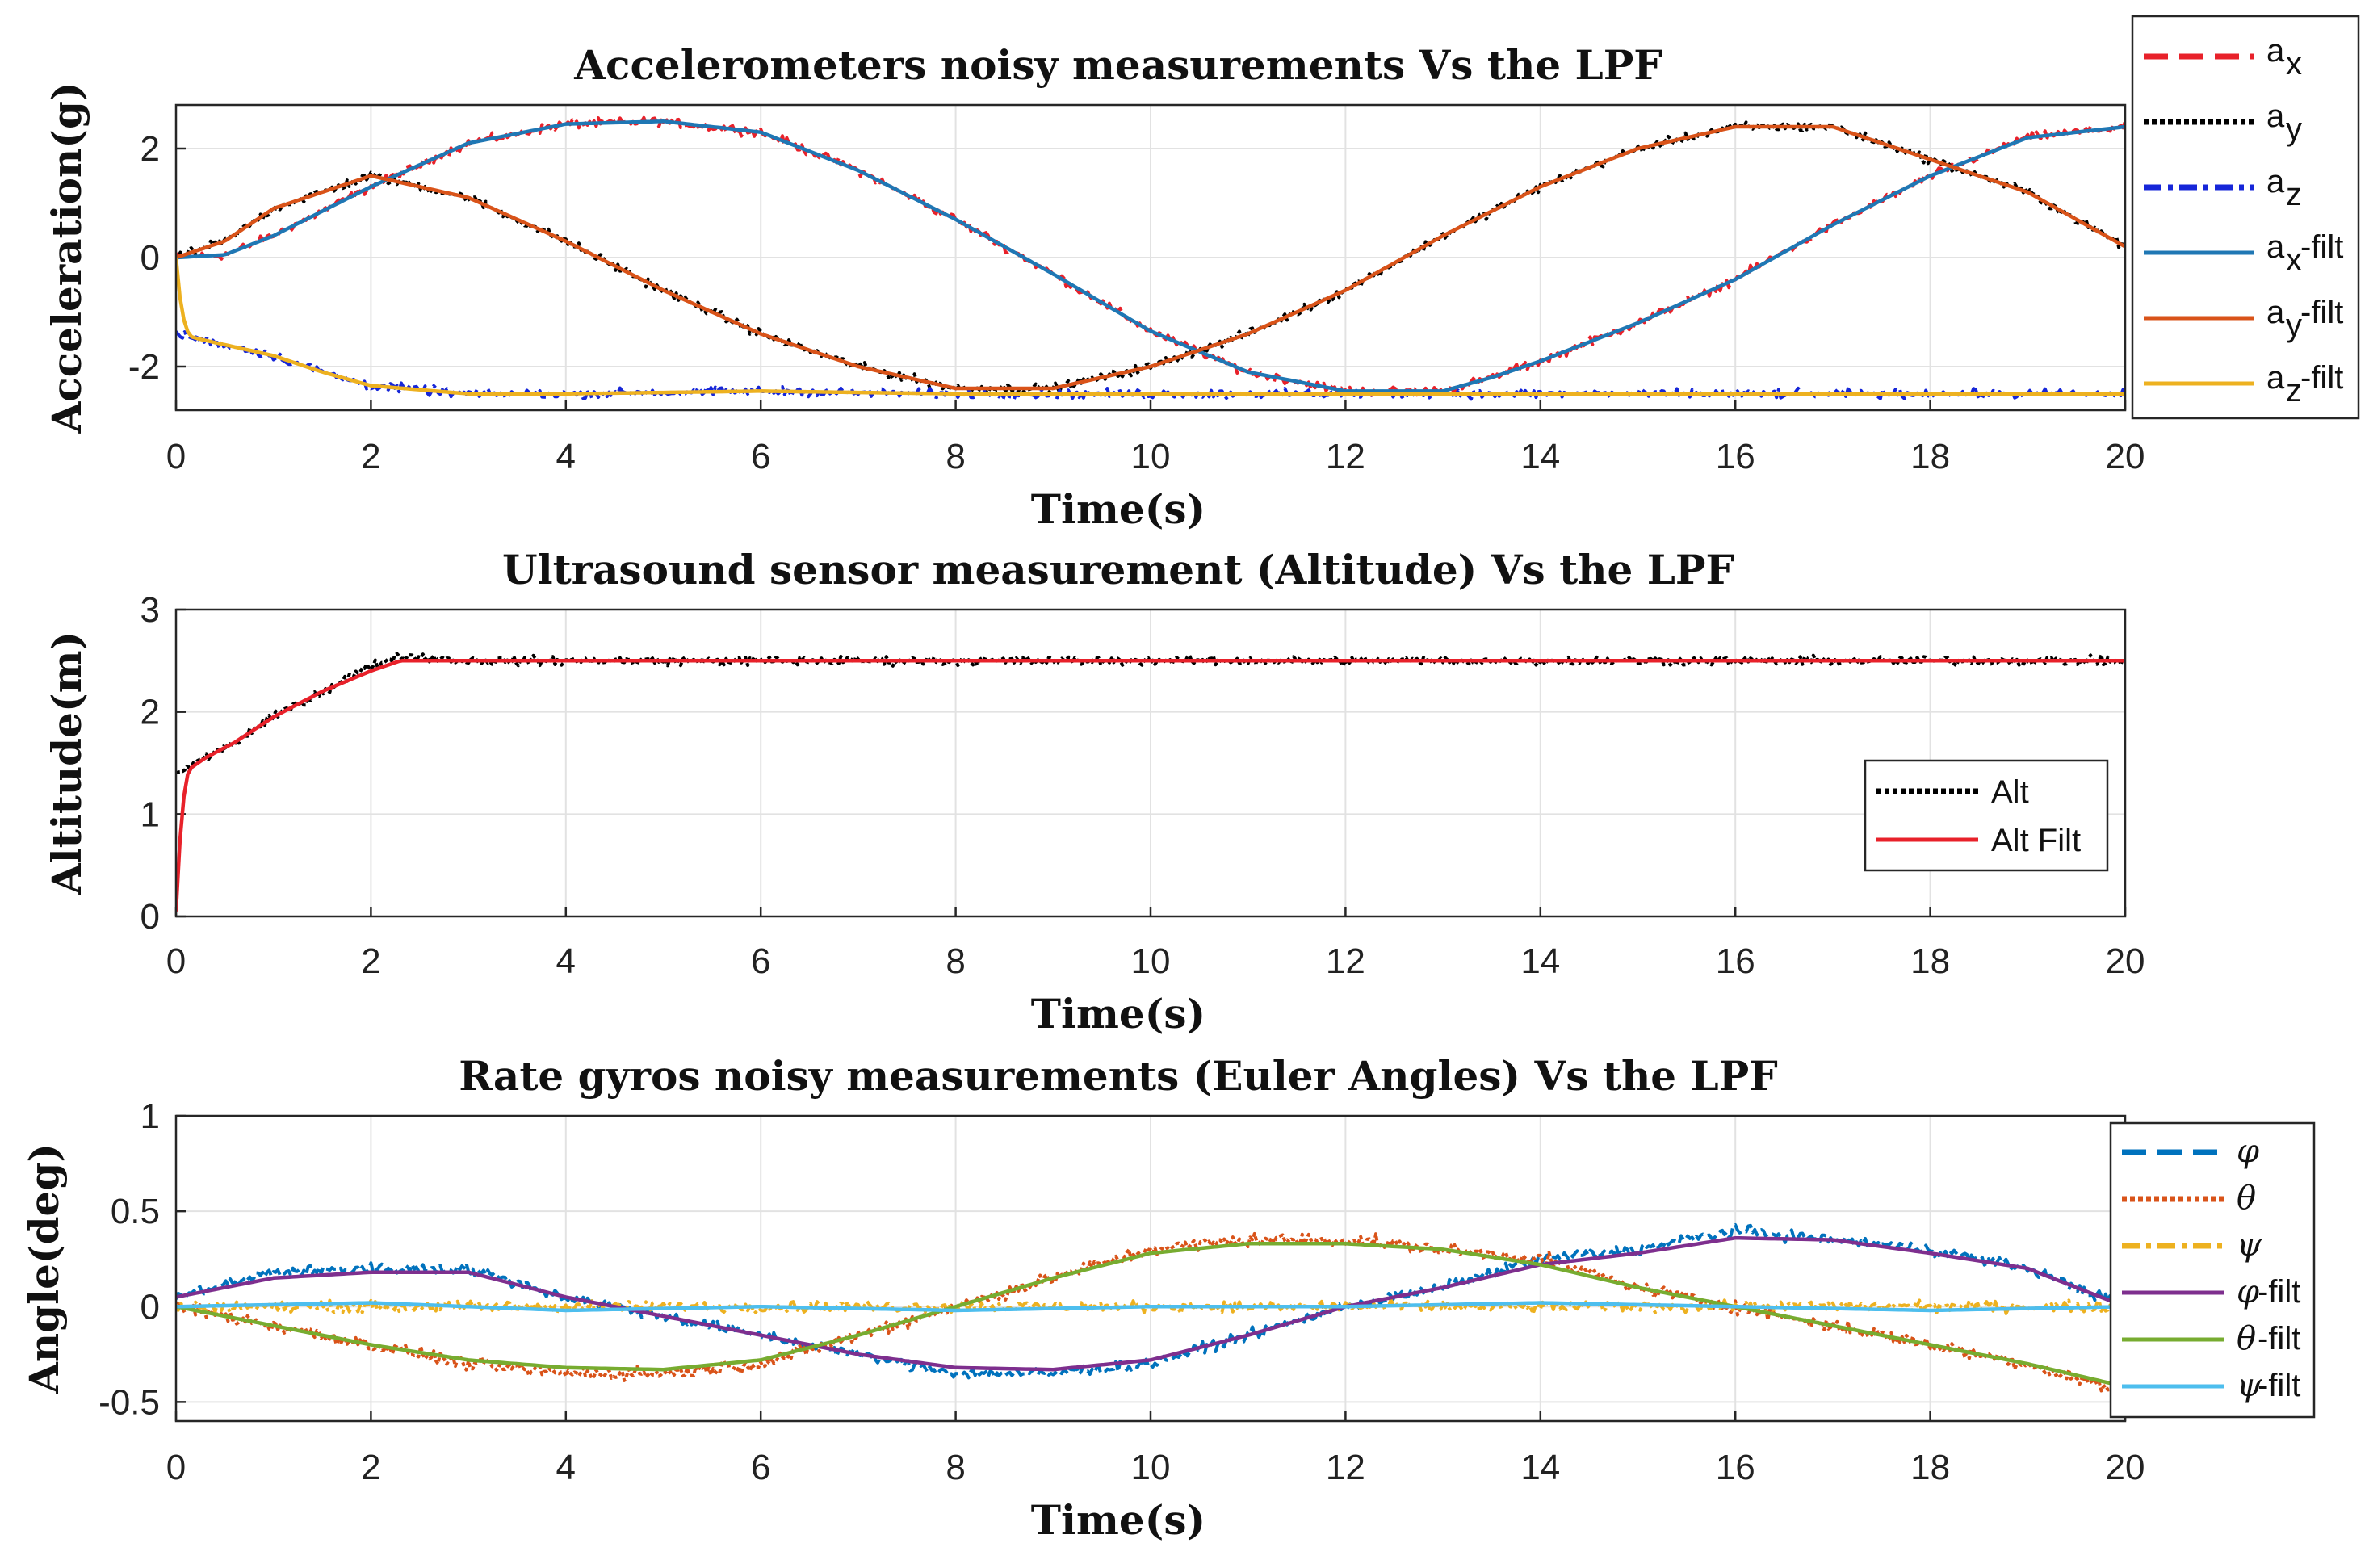  Describe the element at coordinates (150, 610) in the screenshot. I see `y-tick-label: 3` at that location.